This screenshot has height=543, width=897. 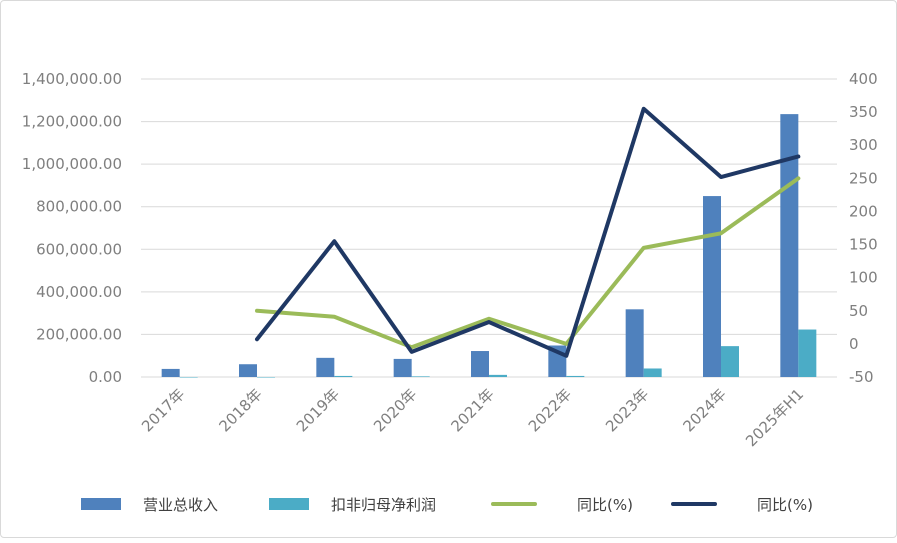 What do you see at coordinates (863, 112) in the screenshot?
I see `right-tick-label: 350` at bounding box center [863, 112].